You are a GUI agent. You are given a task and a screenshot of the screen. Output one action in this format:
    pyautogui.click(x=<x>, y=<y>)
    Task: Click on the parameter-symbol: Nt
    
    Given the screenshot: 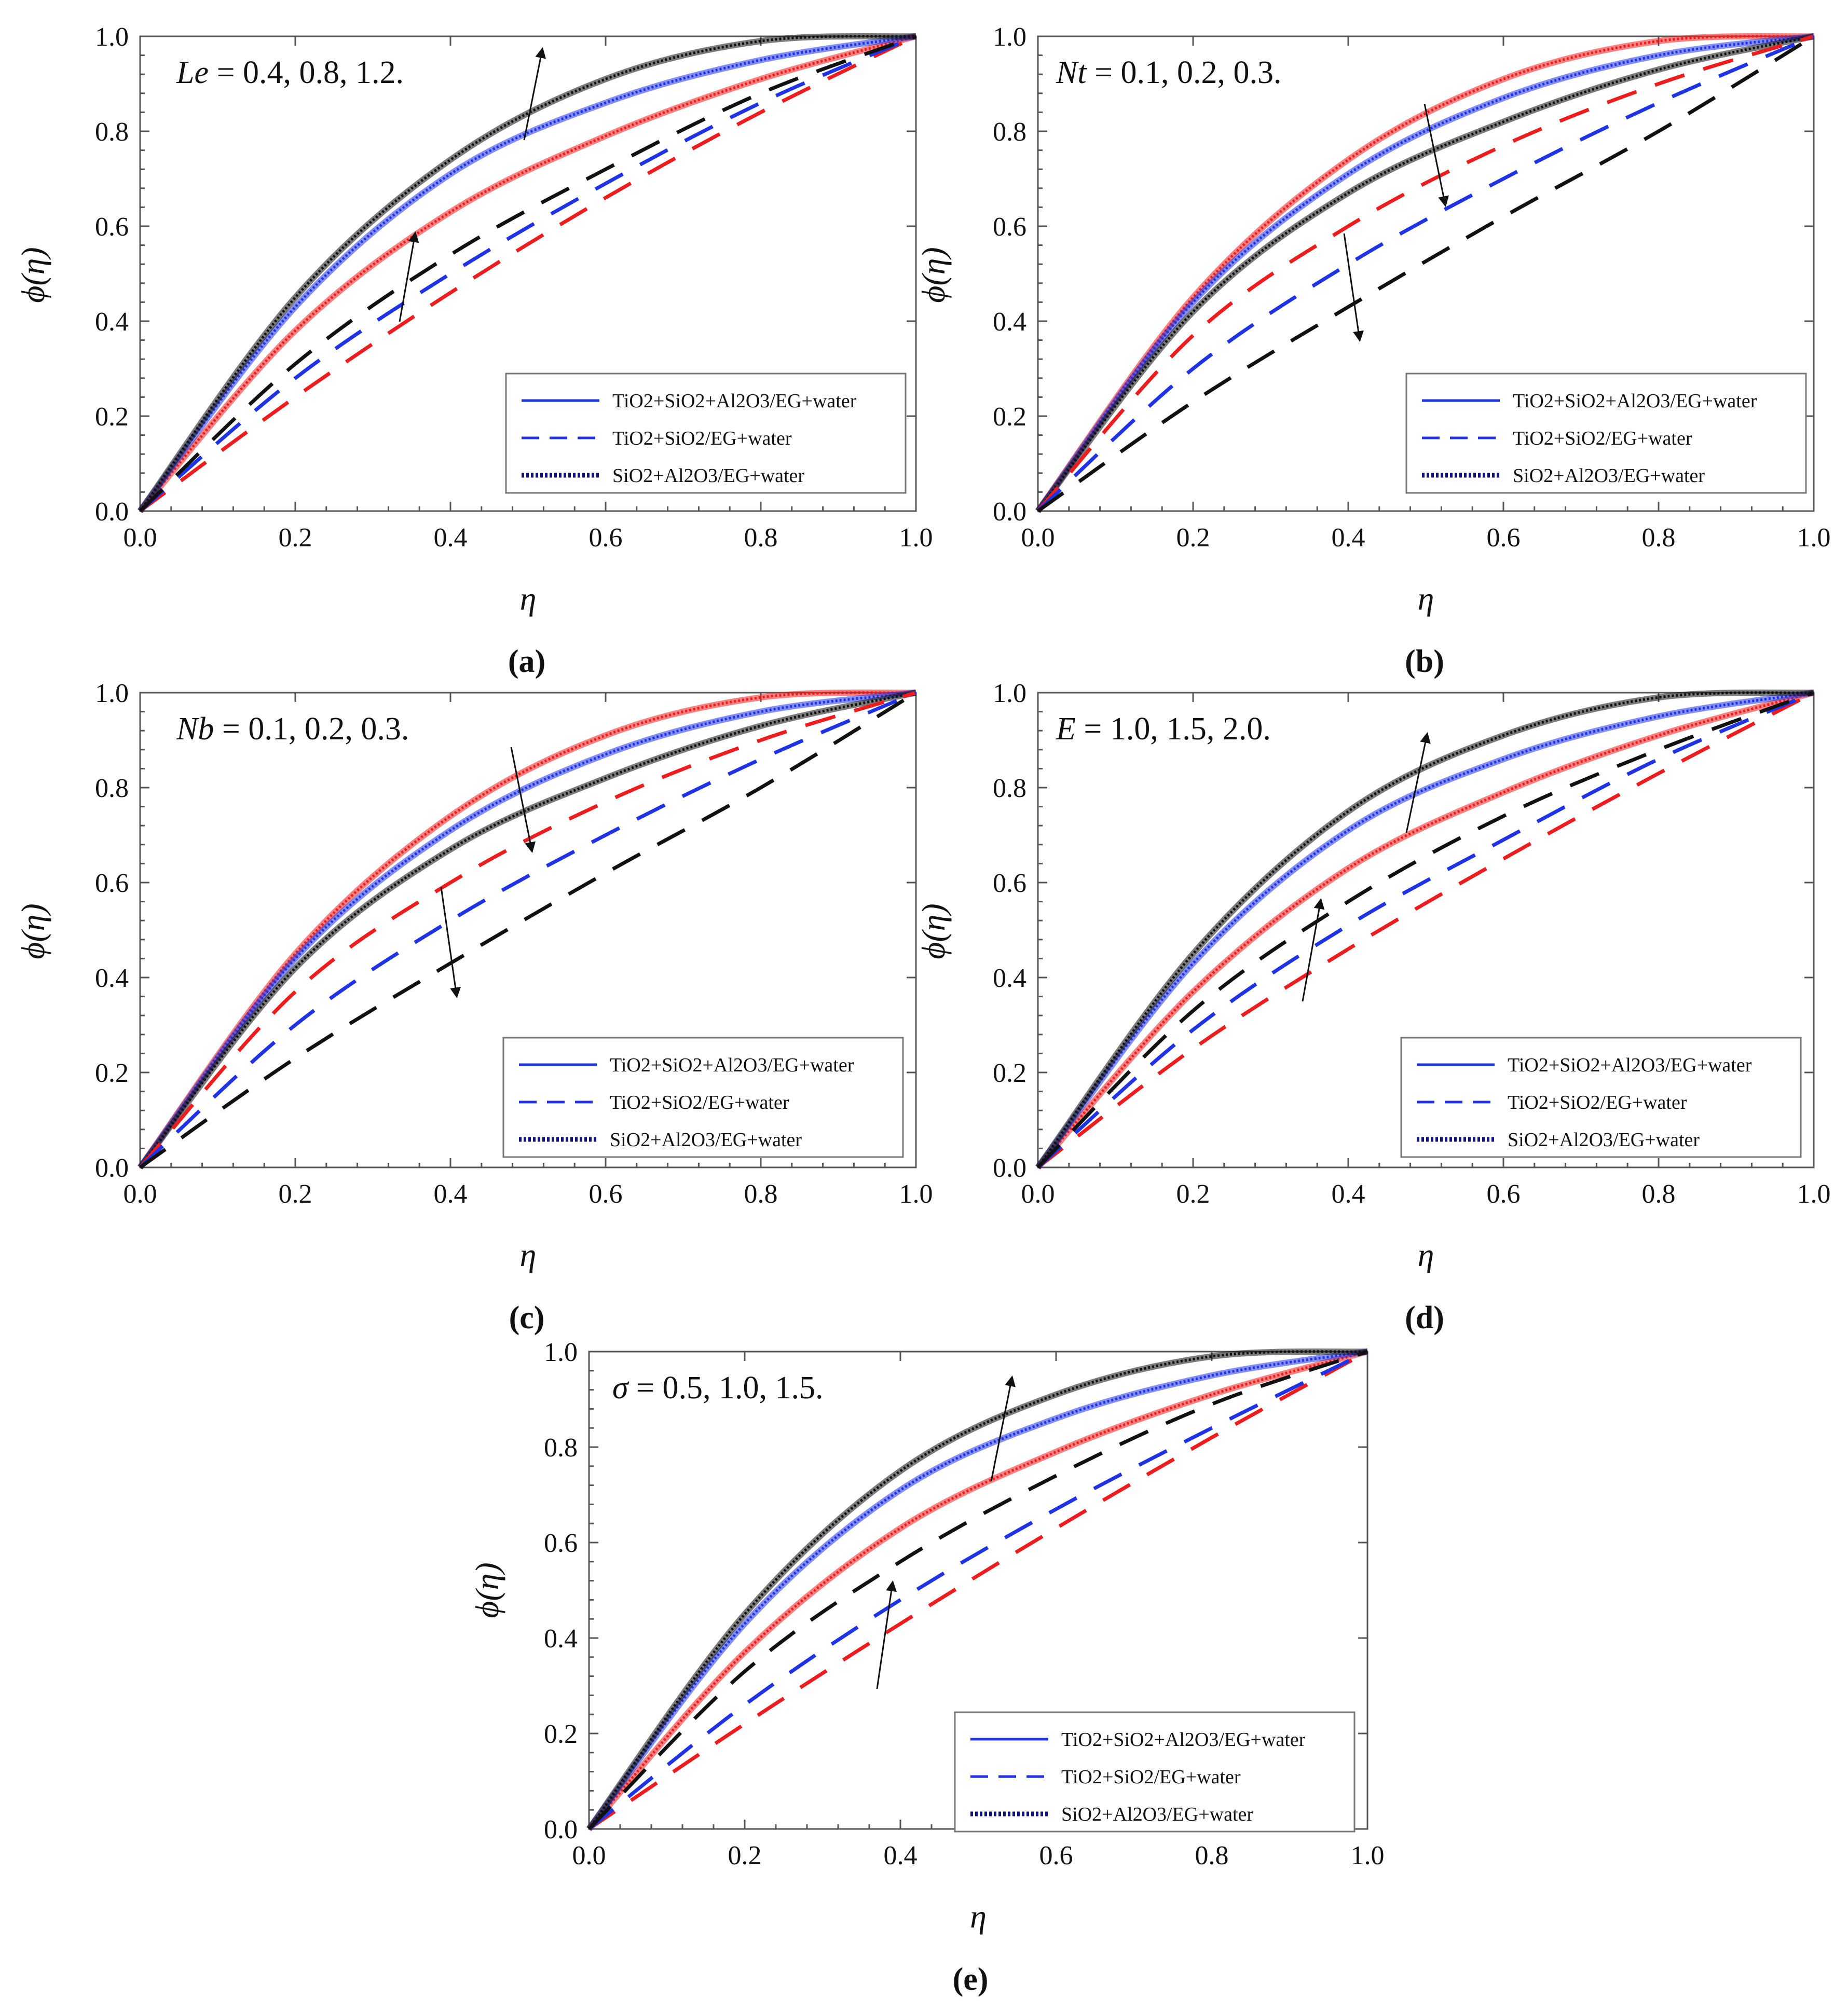 What is the action you would take?
    pyautogui.click(x=1071, y=72)
    